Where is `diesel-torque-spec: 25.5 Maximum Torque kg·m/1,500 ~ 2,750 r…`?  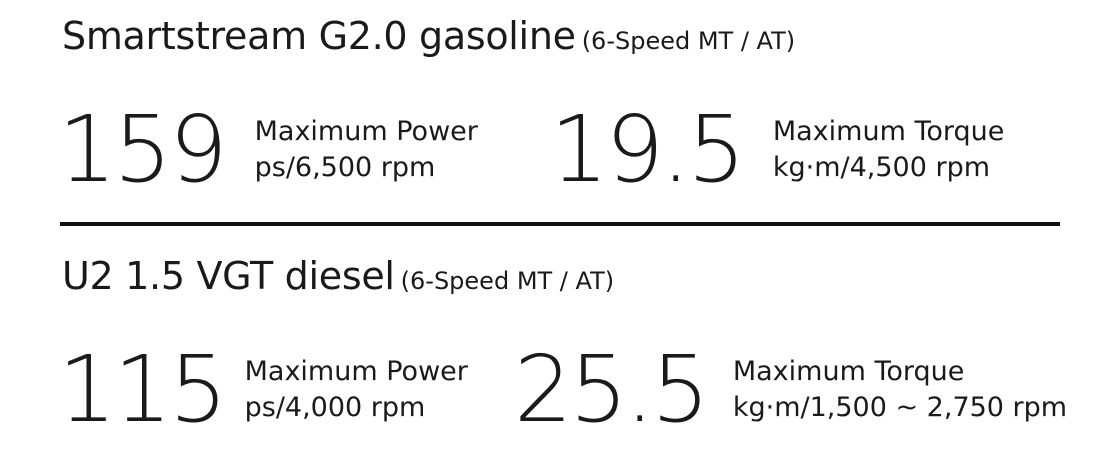 diesel-torque-spec: 25.5 Maximum Torque kg·m/1,500 ~ 2,750 r… is located at coordinates (790, 390).